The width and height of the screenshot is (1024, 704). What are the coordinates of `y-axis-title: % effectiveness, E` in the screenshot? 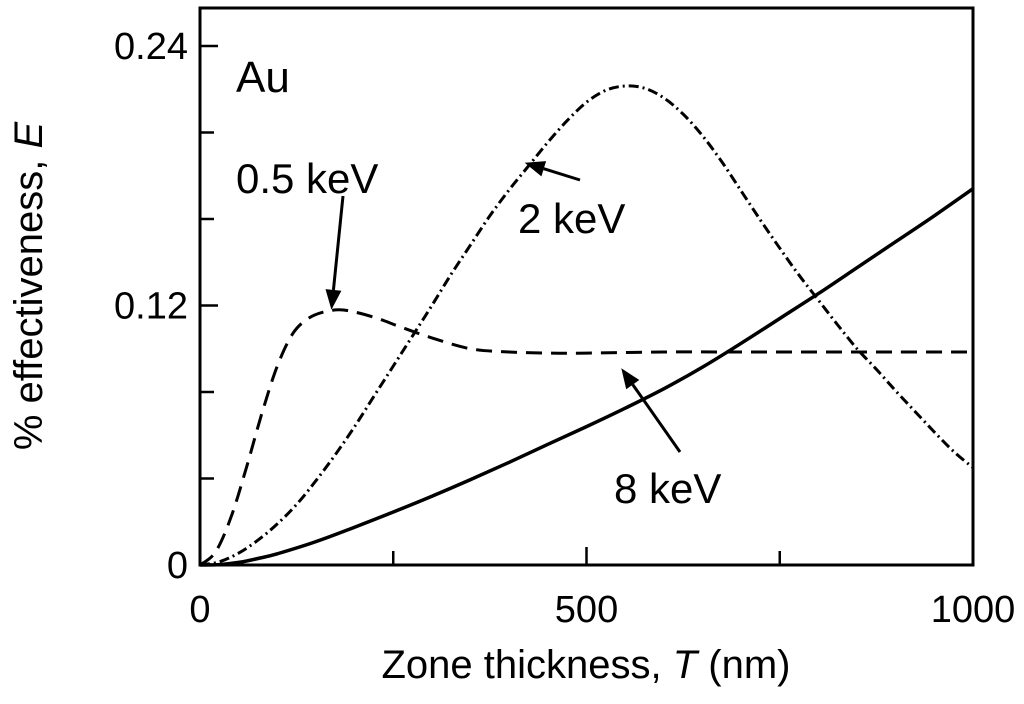 It's located at (29, 286).